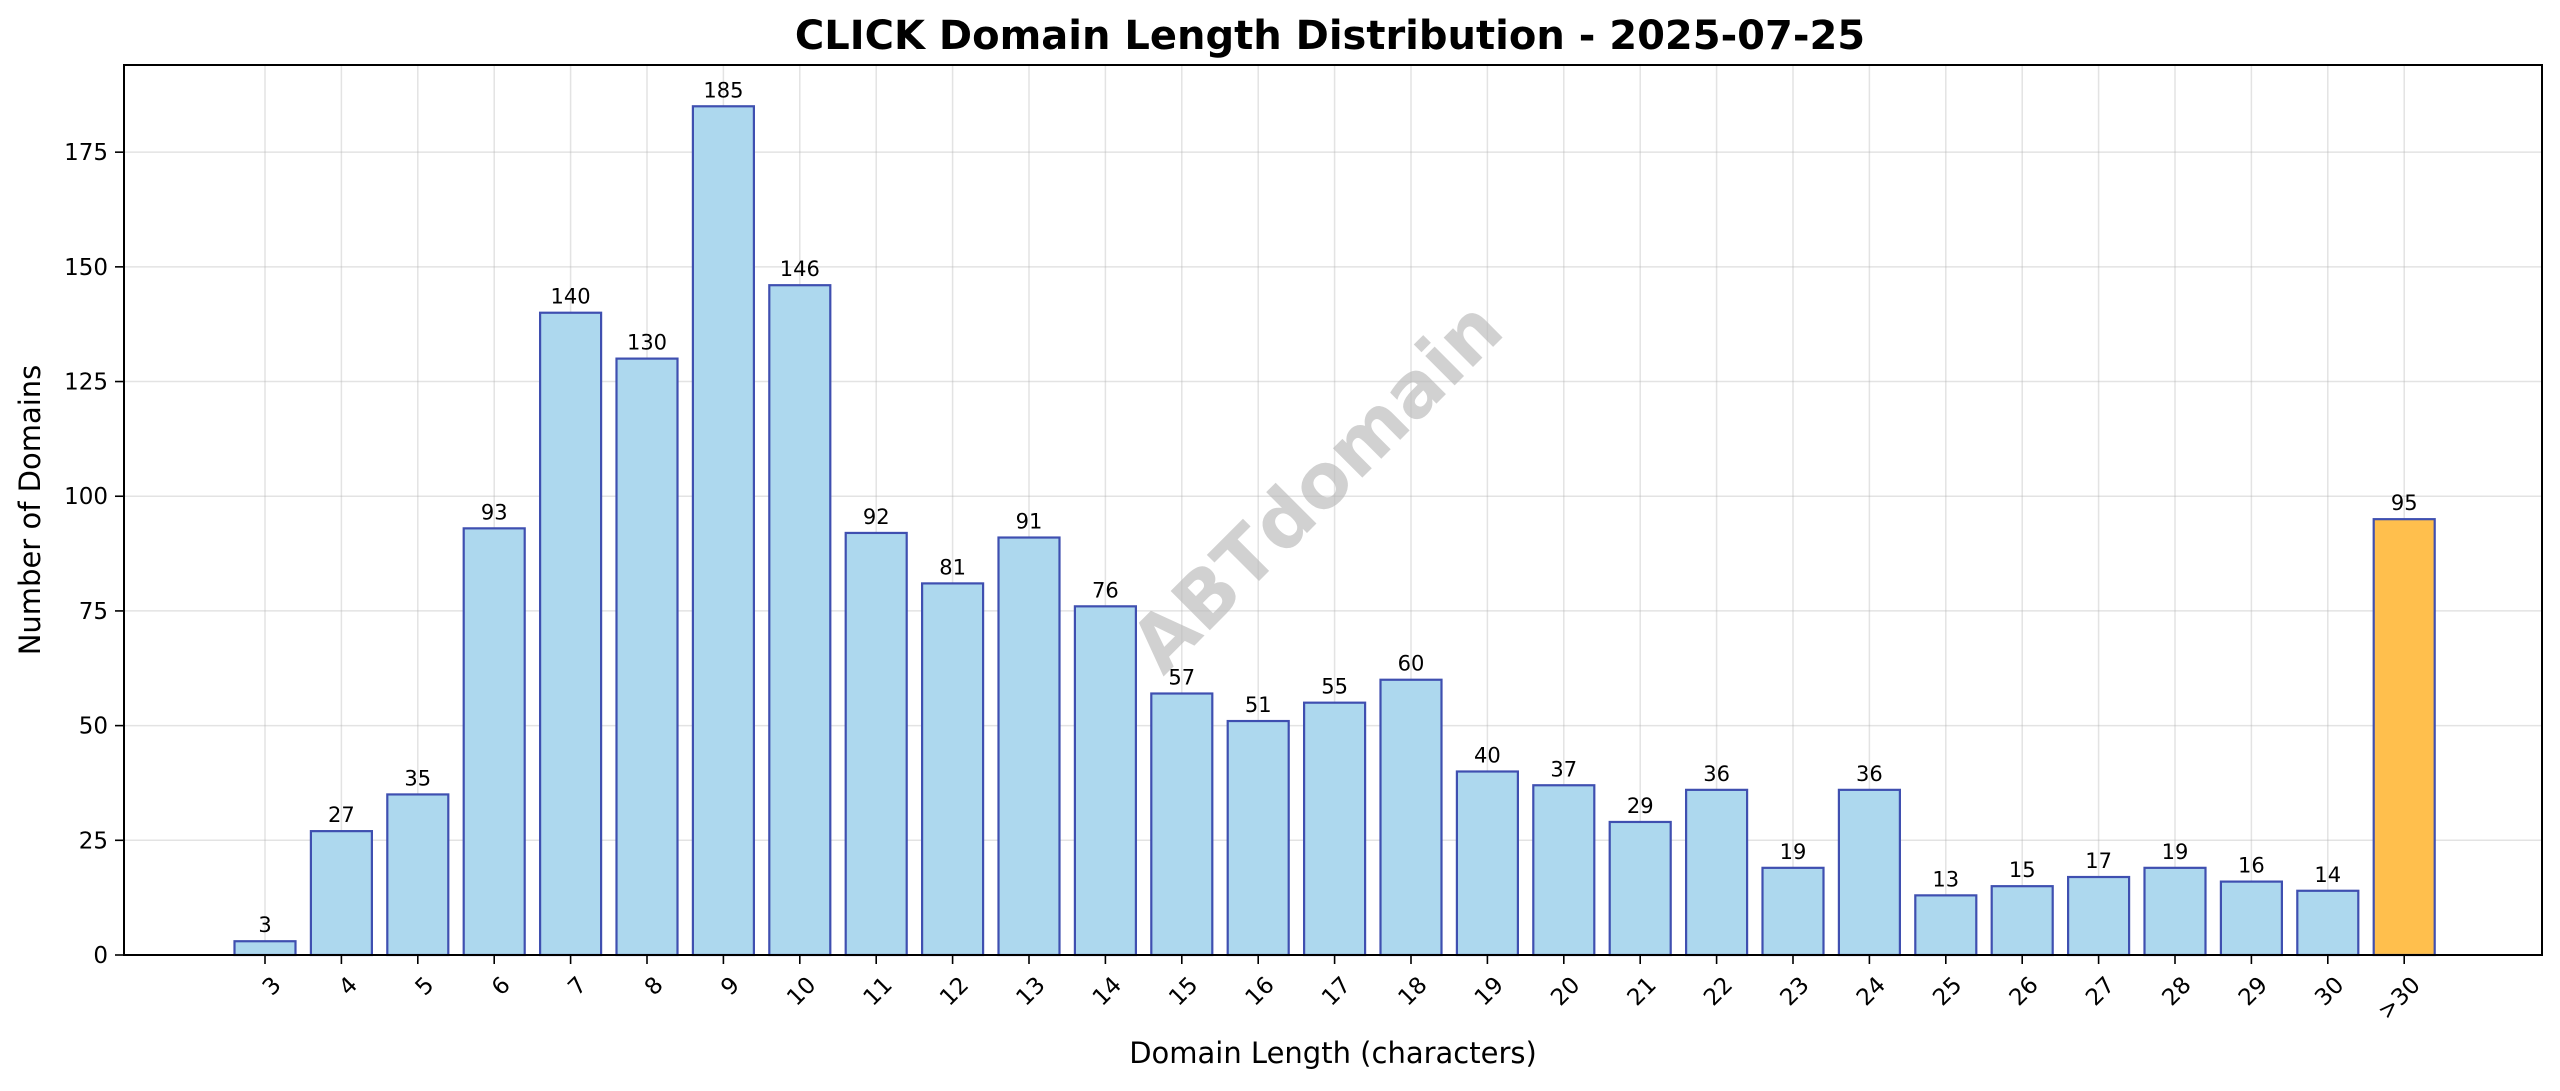 This screenshot has width=2560, height=1091. What do you see at coordinates (2399, 998) in the screenshot?
I see `x-tick-label: >30` at bounding box center [2399, 998].